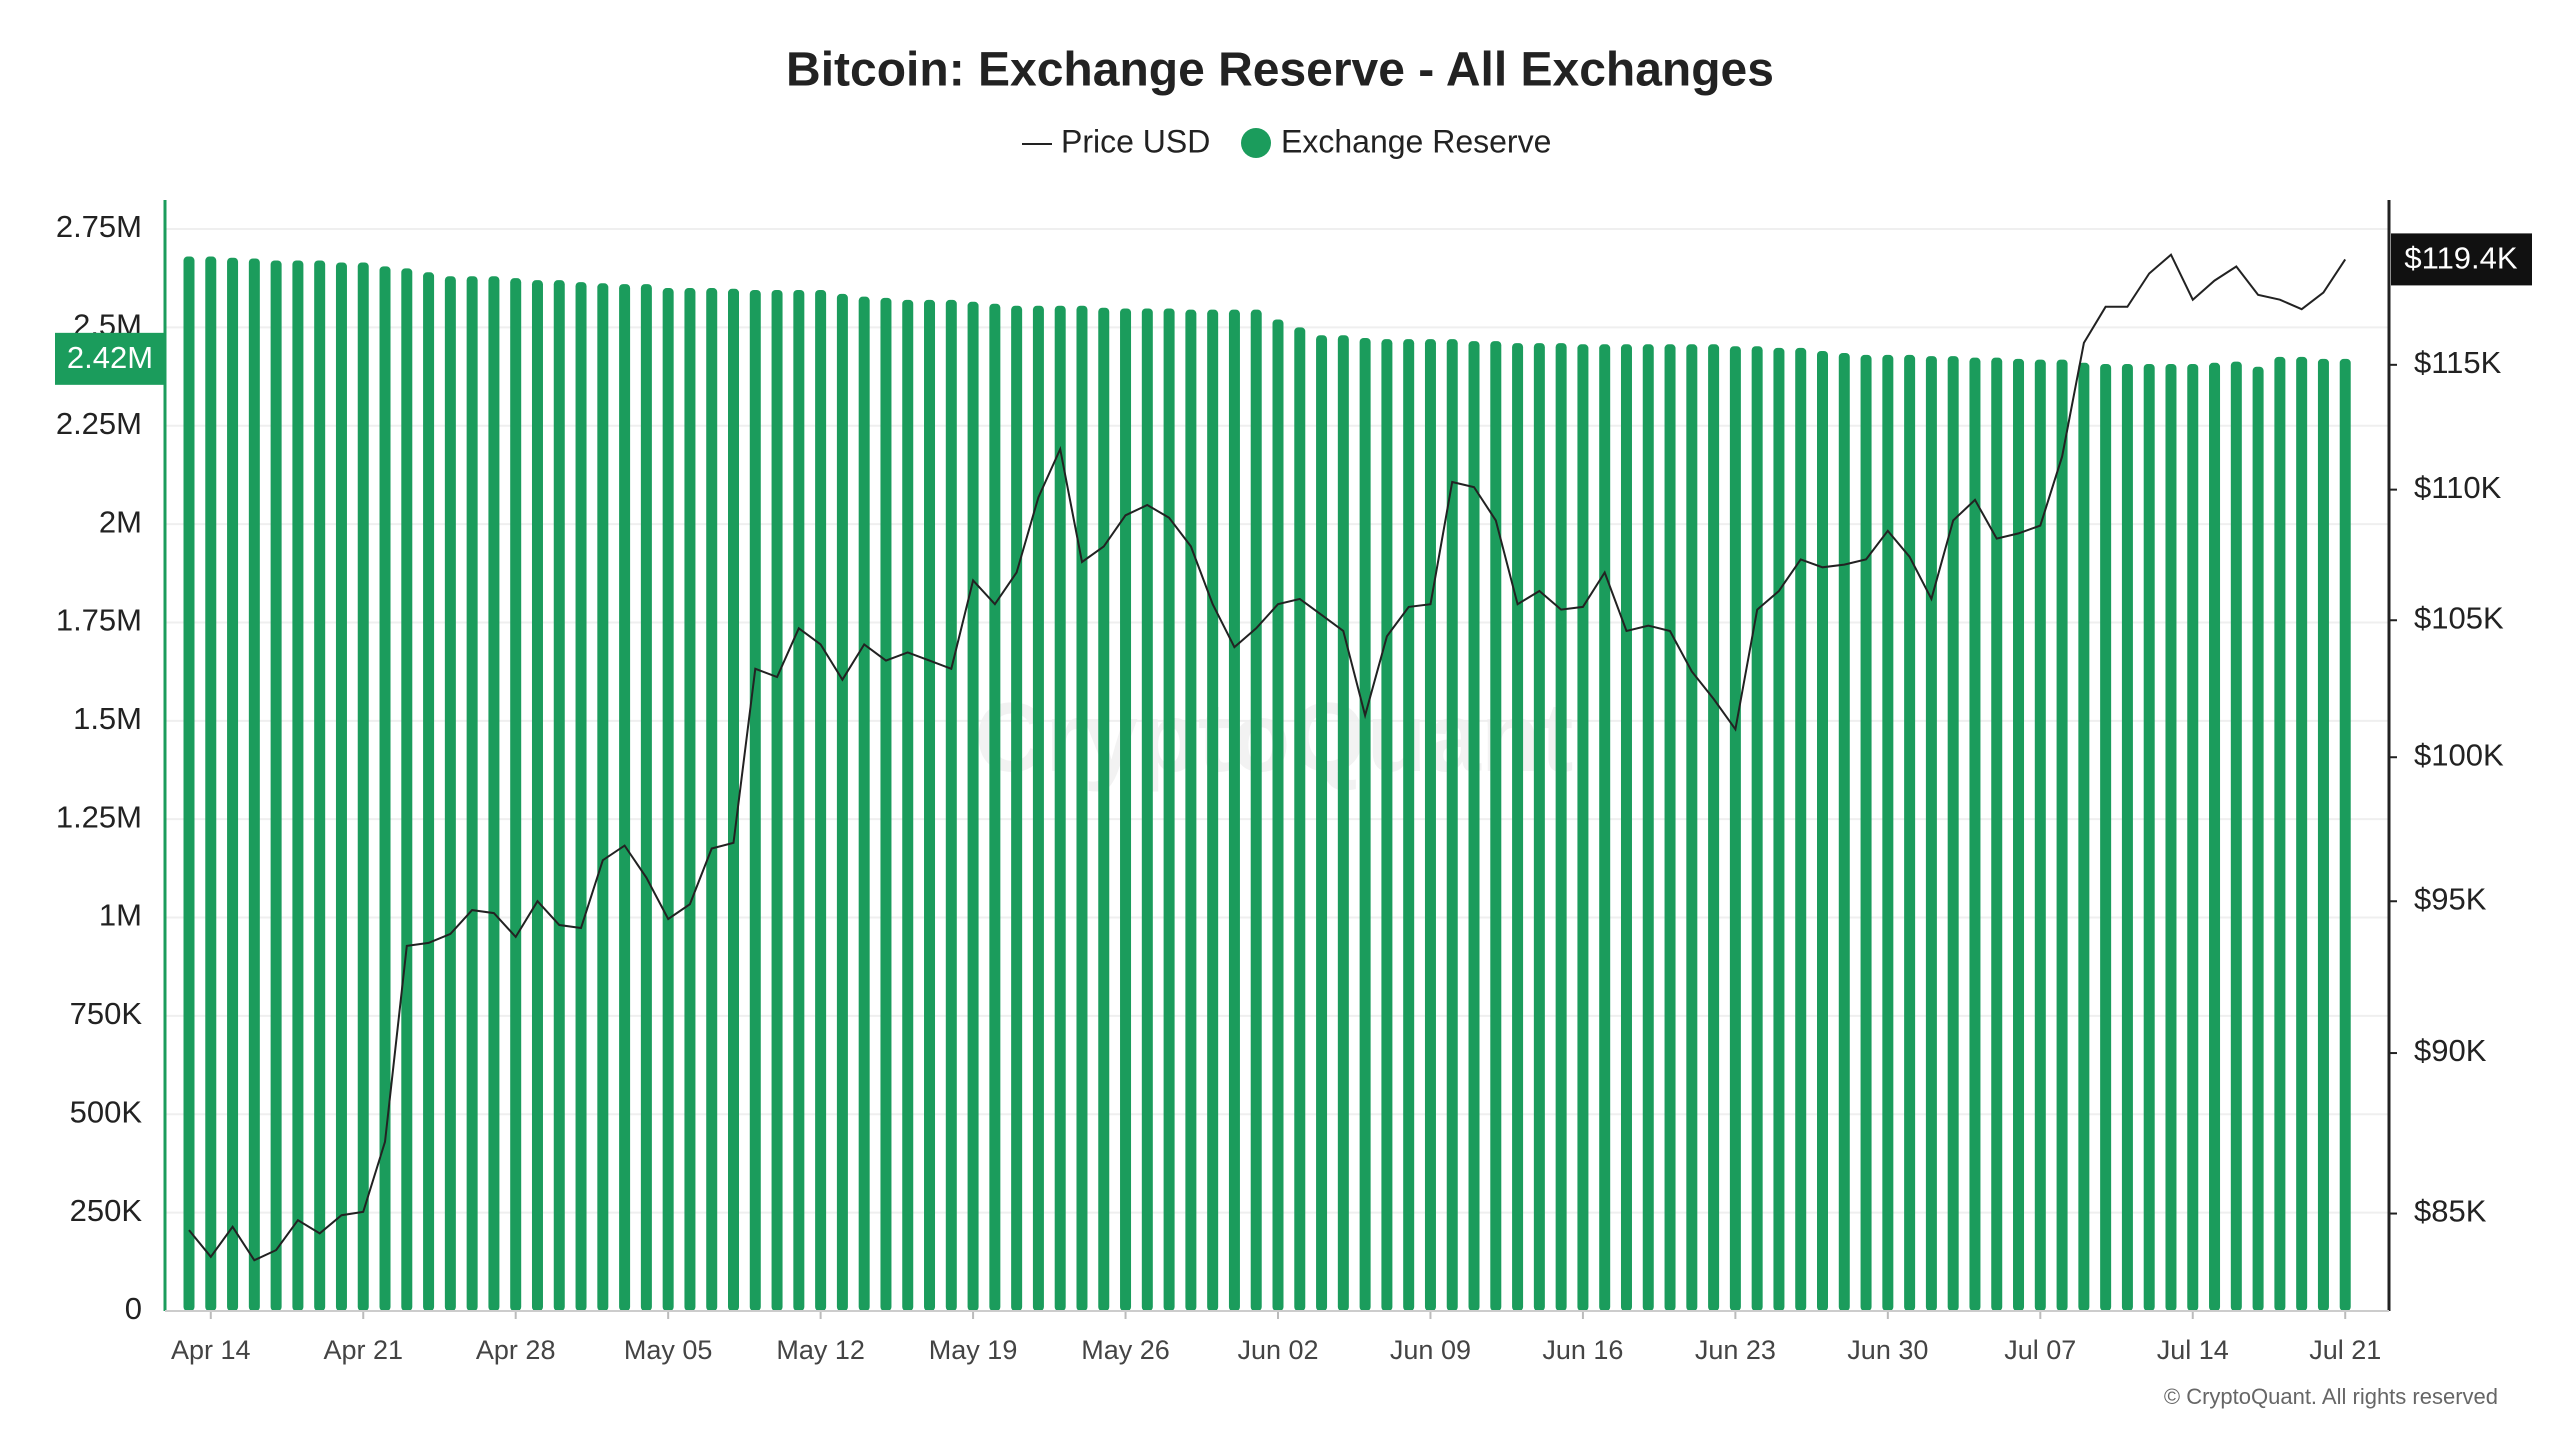 This screenshot has width=2560, height=1445. What do you see at coordinates (2345, 1350) in the screenshot?
I see `x-tick-label: Jul 21` at bounding box center [2345, 1350].